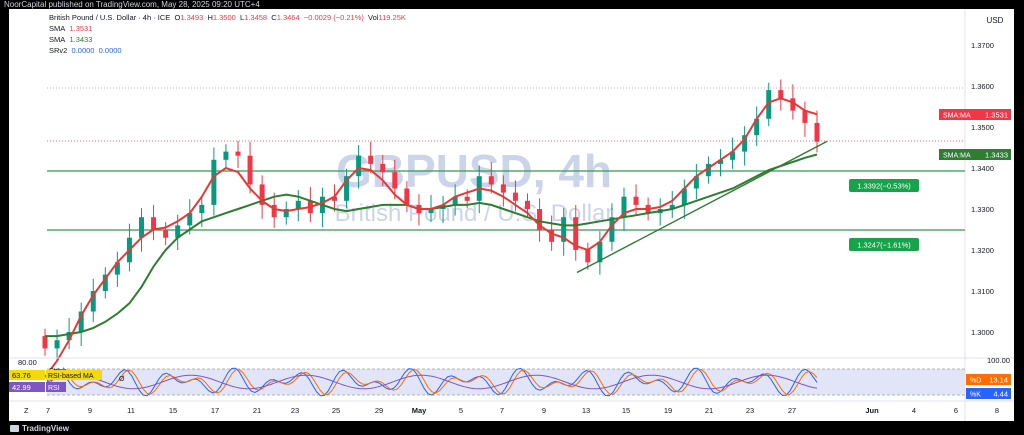 The height and width of the screenshot is (435, 1024). Describe the element at coordinates (997, 410) in the screenshot. I see `time-tick: 8` at that location.